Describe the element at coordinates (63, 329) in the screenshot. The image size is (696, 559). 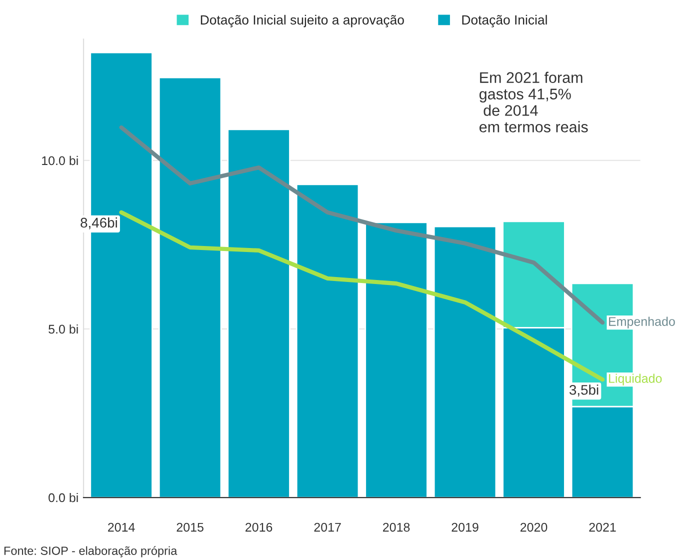
I see `y-tick-label: 5.0 bi` at that location.